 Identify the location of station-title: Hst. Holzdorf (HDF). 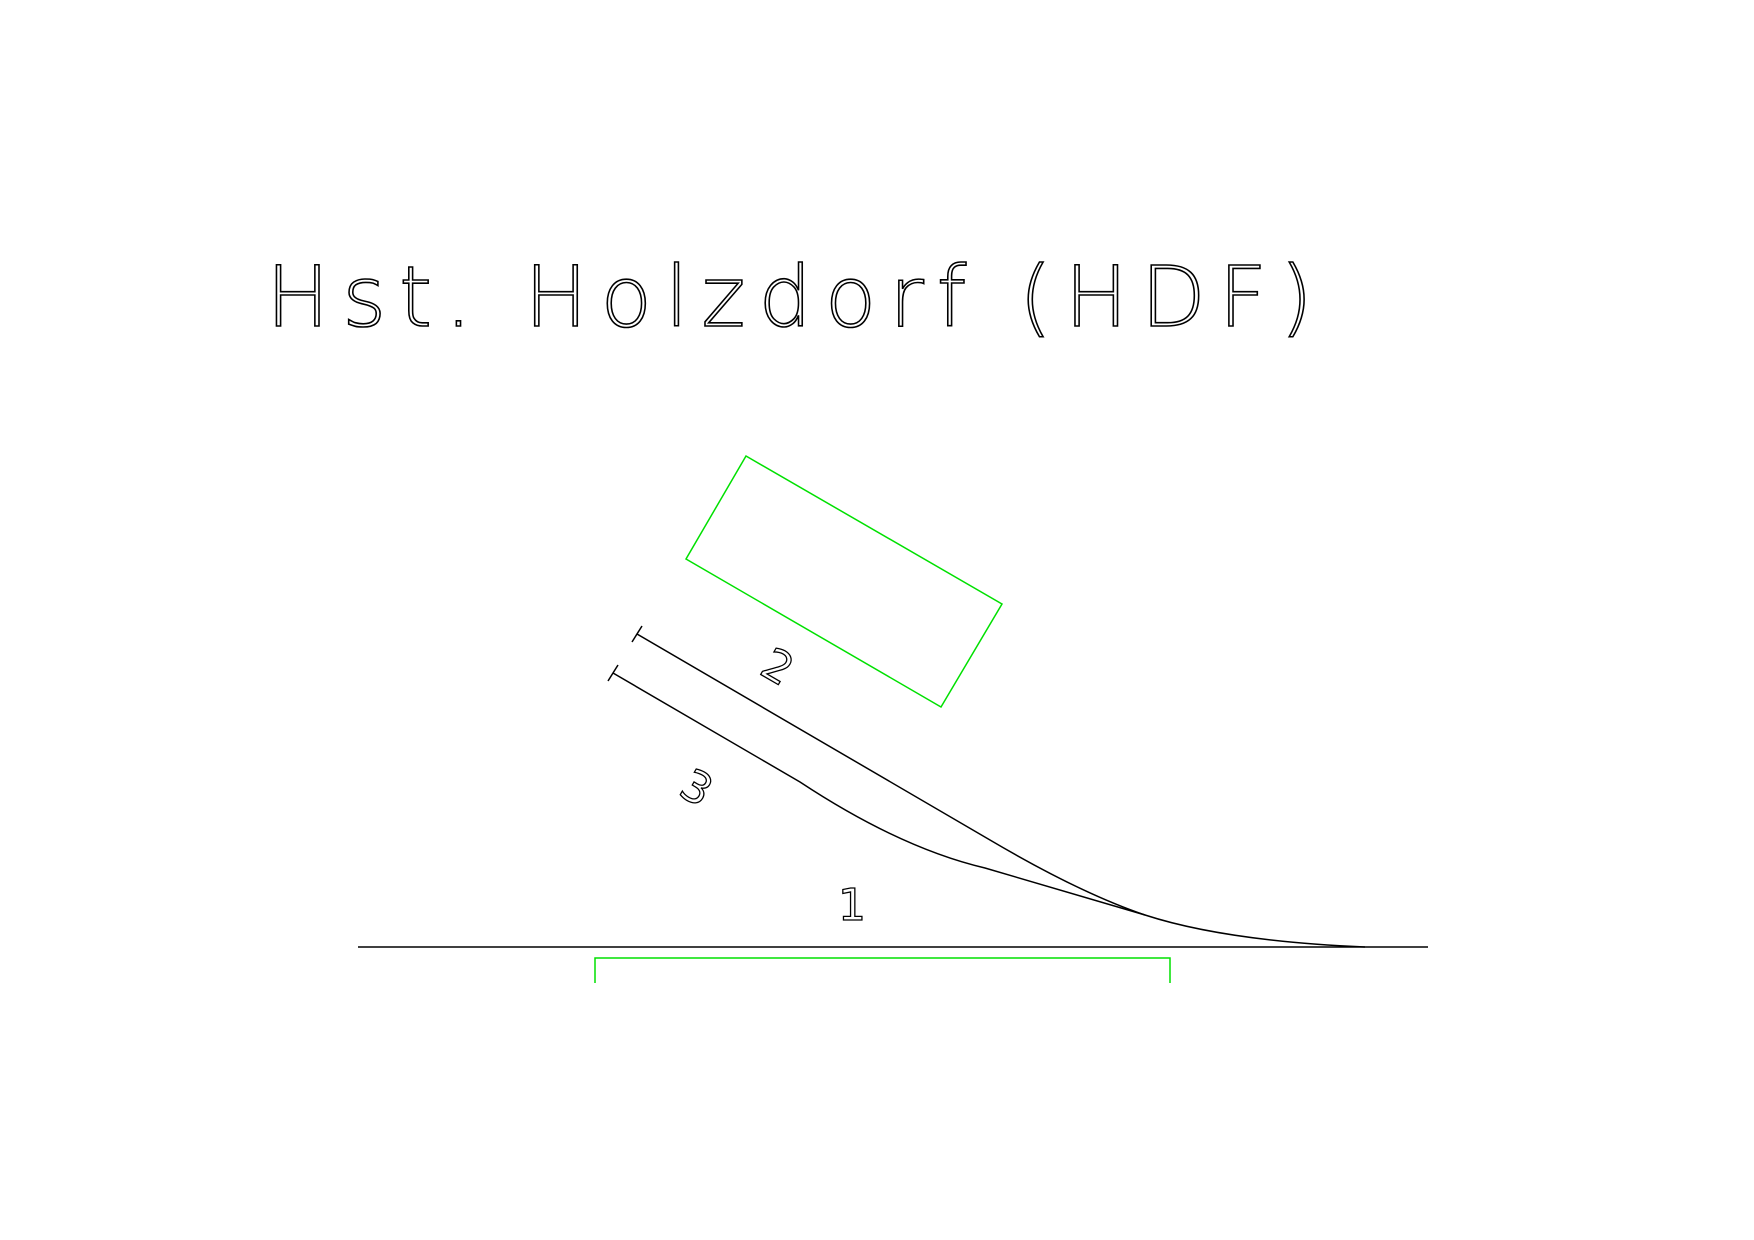
(795, 297).